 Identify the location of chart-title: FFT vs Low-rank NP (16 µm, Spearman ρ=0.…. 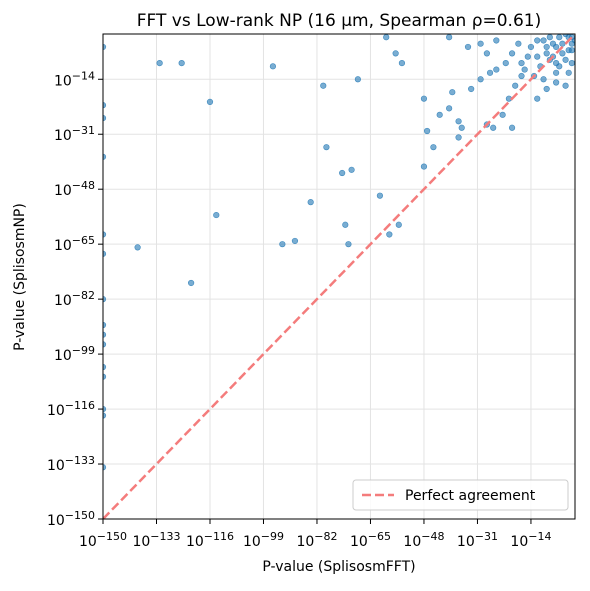
(339, 21).